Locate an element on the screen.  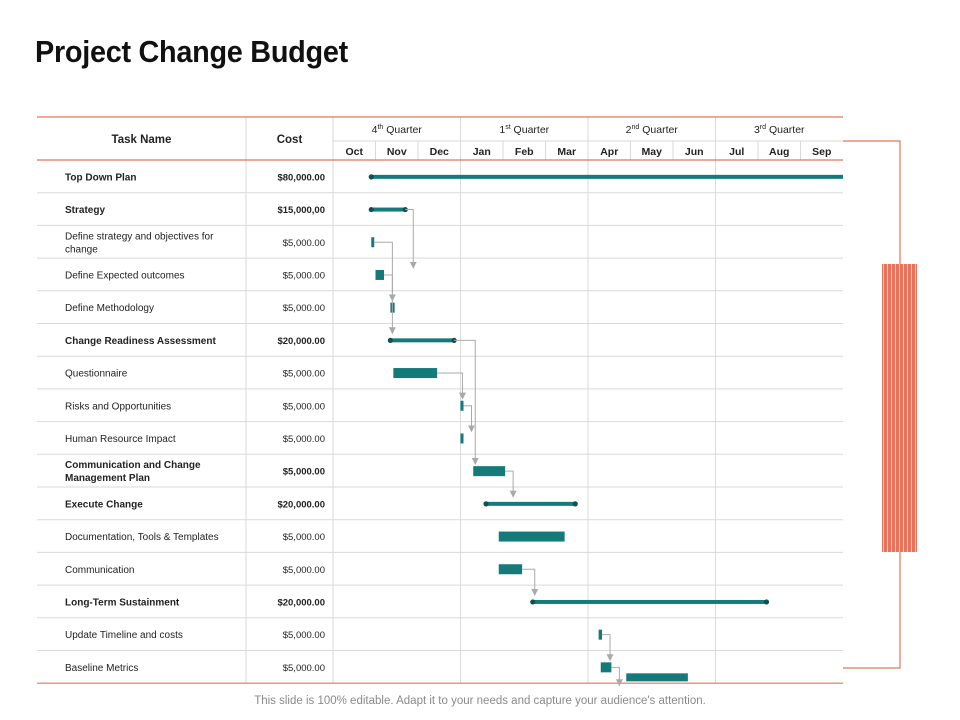
month-label-feb: Feb is located at coordinates (524, 152).